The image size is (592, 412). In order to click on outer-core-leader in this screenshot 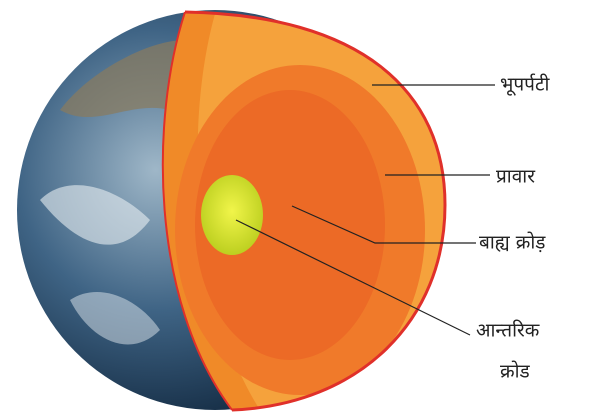, I will do `click(383, 224)`.